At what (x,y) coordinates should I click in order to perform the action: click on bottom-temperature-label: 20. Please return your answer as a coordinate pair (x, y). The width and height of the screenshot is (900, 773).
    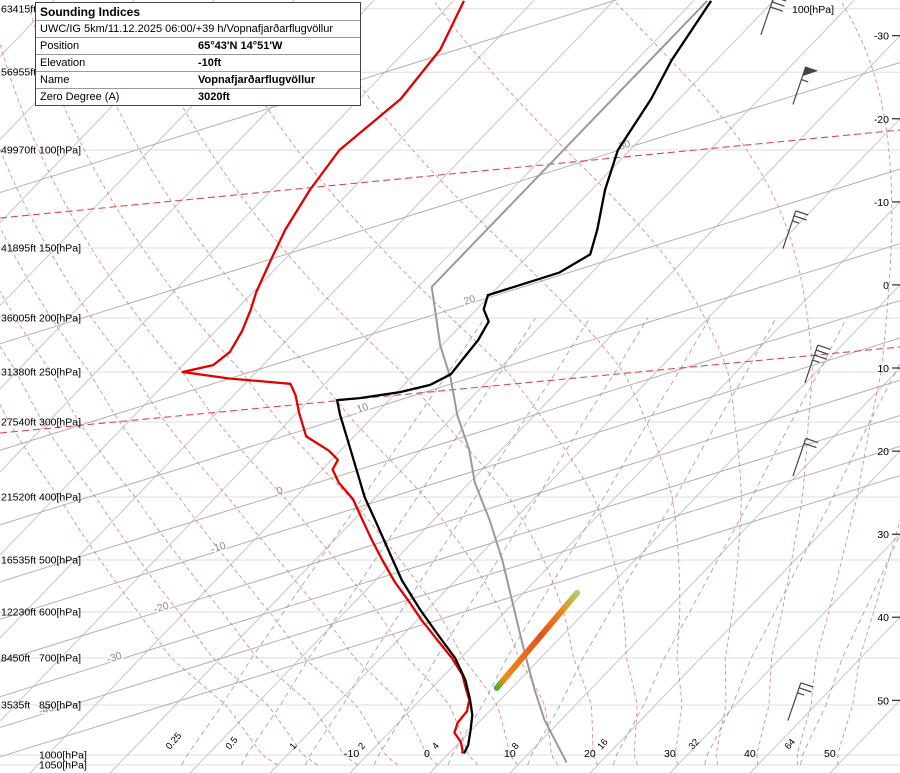
    Looking at the image, I should click on (590, 754).